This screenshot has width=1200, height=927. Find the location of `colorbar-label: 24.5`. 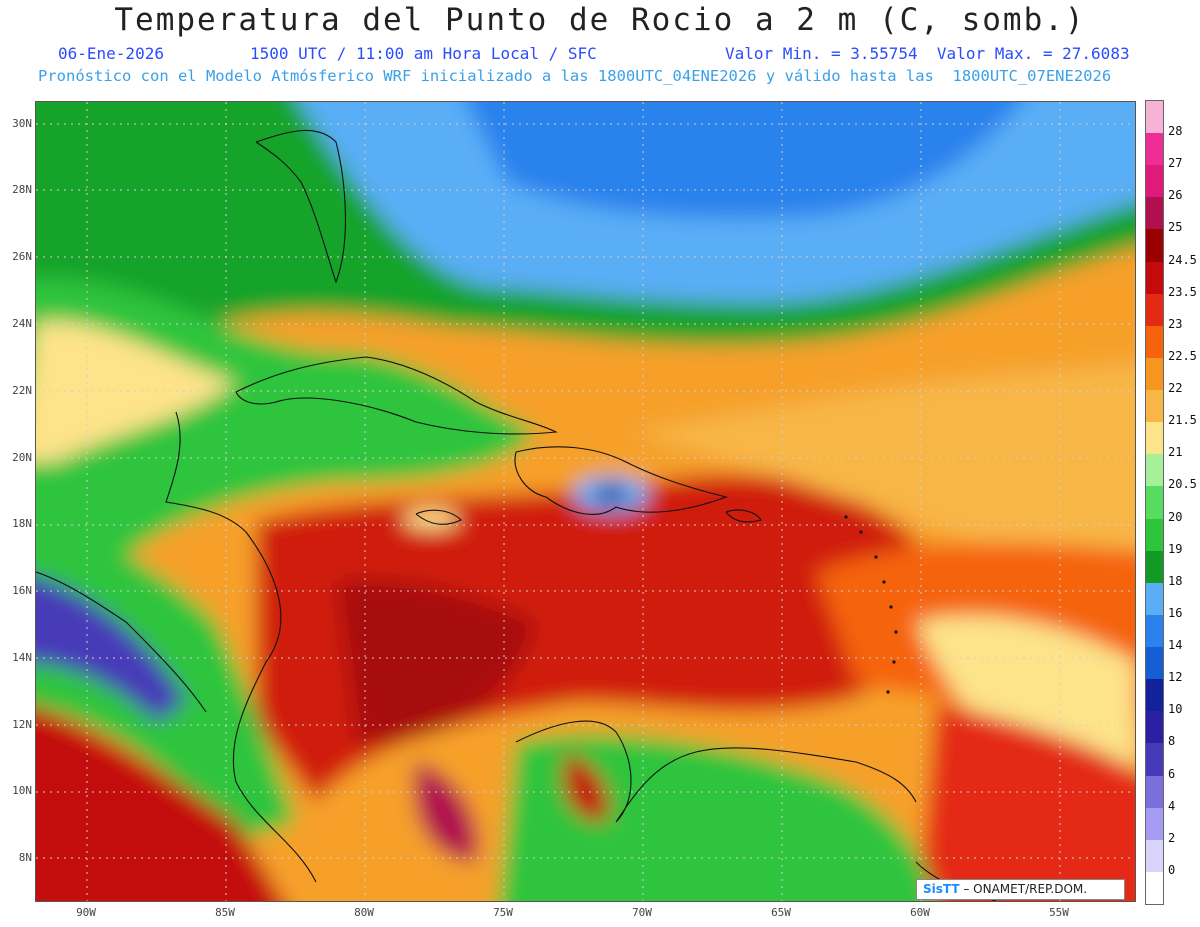

colorbar-label: 24.5 is located at coordinates (1182, 259).